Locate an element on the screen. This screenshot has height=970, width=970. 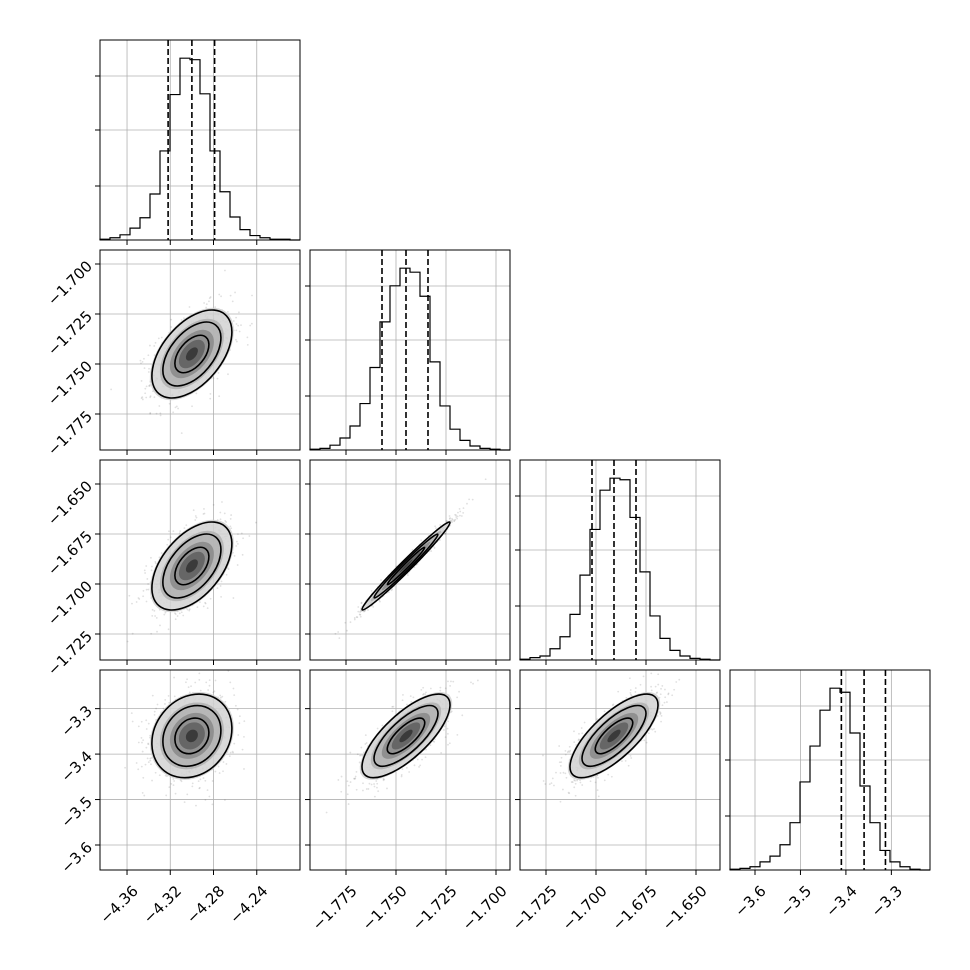
density-shell is located at coordinates (406, 736).